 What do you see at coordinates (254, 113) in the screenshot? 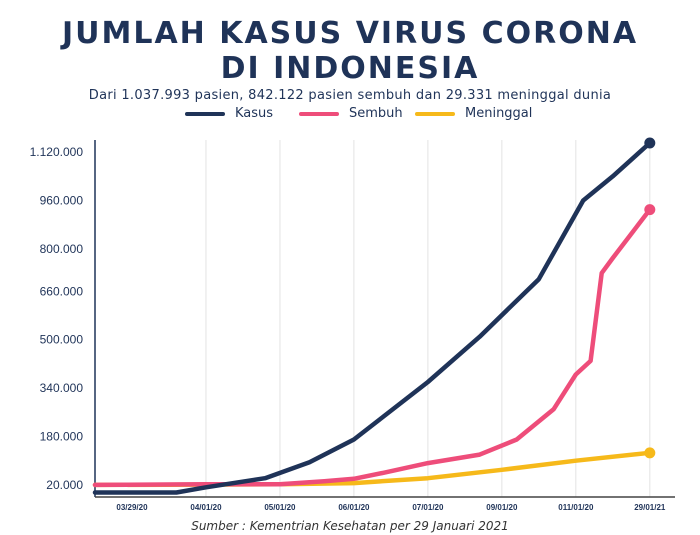
I see `legend-label-kasus: Kasus` at bounding box center [254, 113].